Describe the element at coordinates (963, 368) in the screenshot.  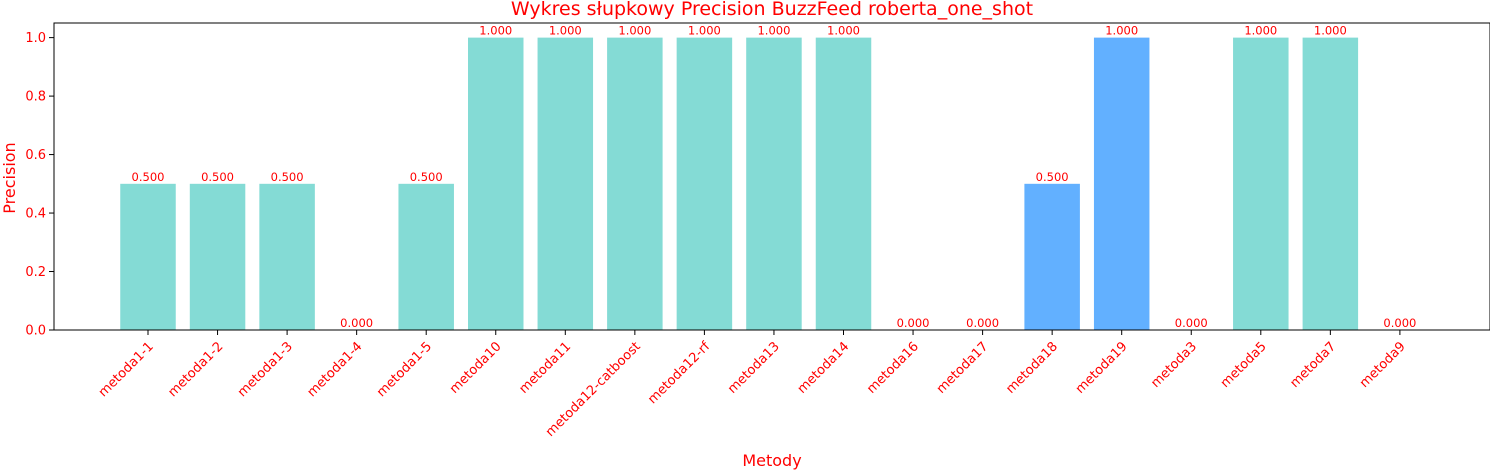
I see `x-tick-label-metoda17: metoda17` at that location.